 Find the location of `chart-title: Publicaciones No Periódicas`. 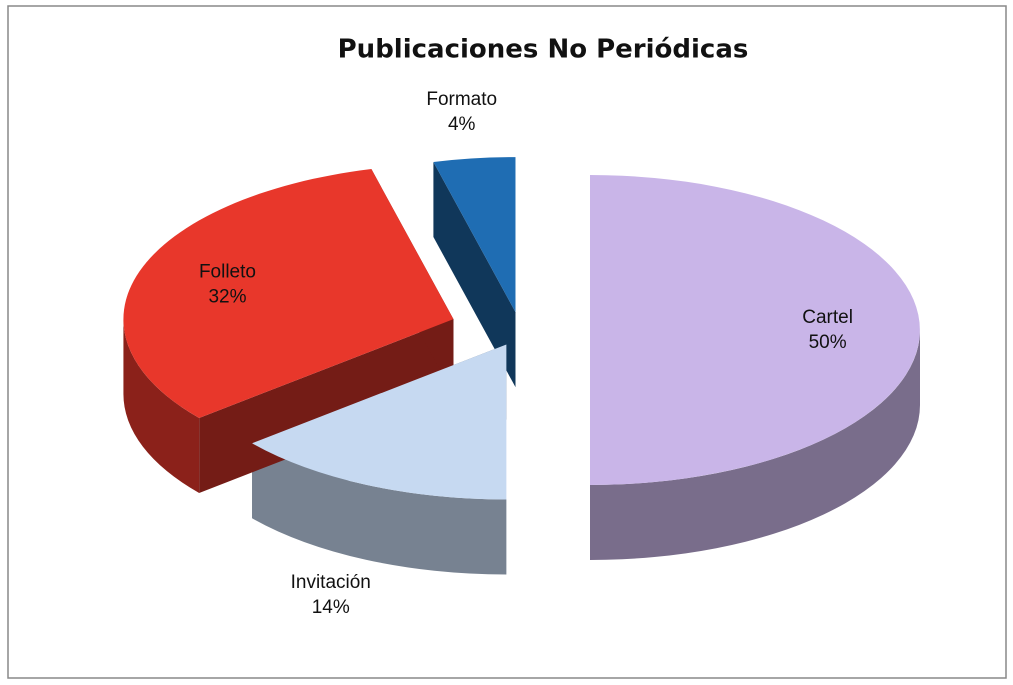

chart-title: Publicaciones No Periódicas is located at coordinates (543, 50).